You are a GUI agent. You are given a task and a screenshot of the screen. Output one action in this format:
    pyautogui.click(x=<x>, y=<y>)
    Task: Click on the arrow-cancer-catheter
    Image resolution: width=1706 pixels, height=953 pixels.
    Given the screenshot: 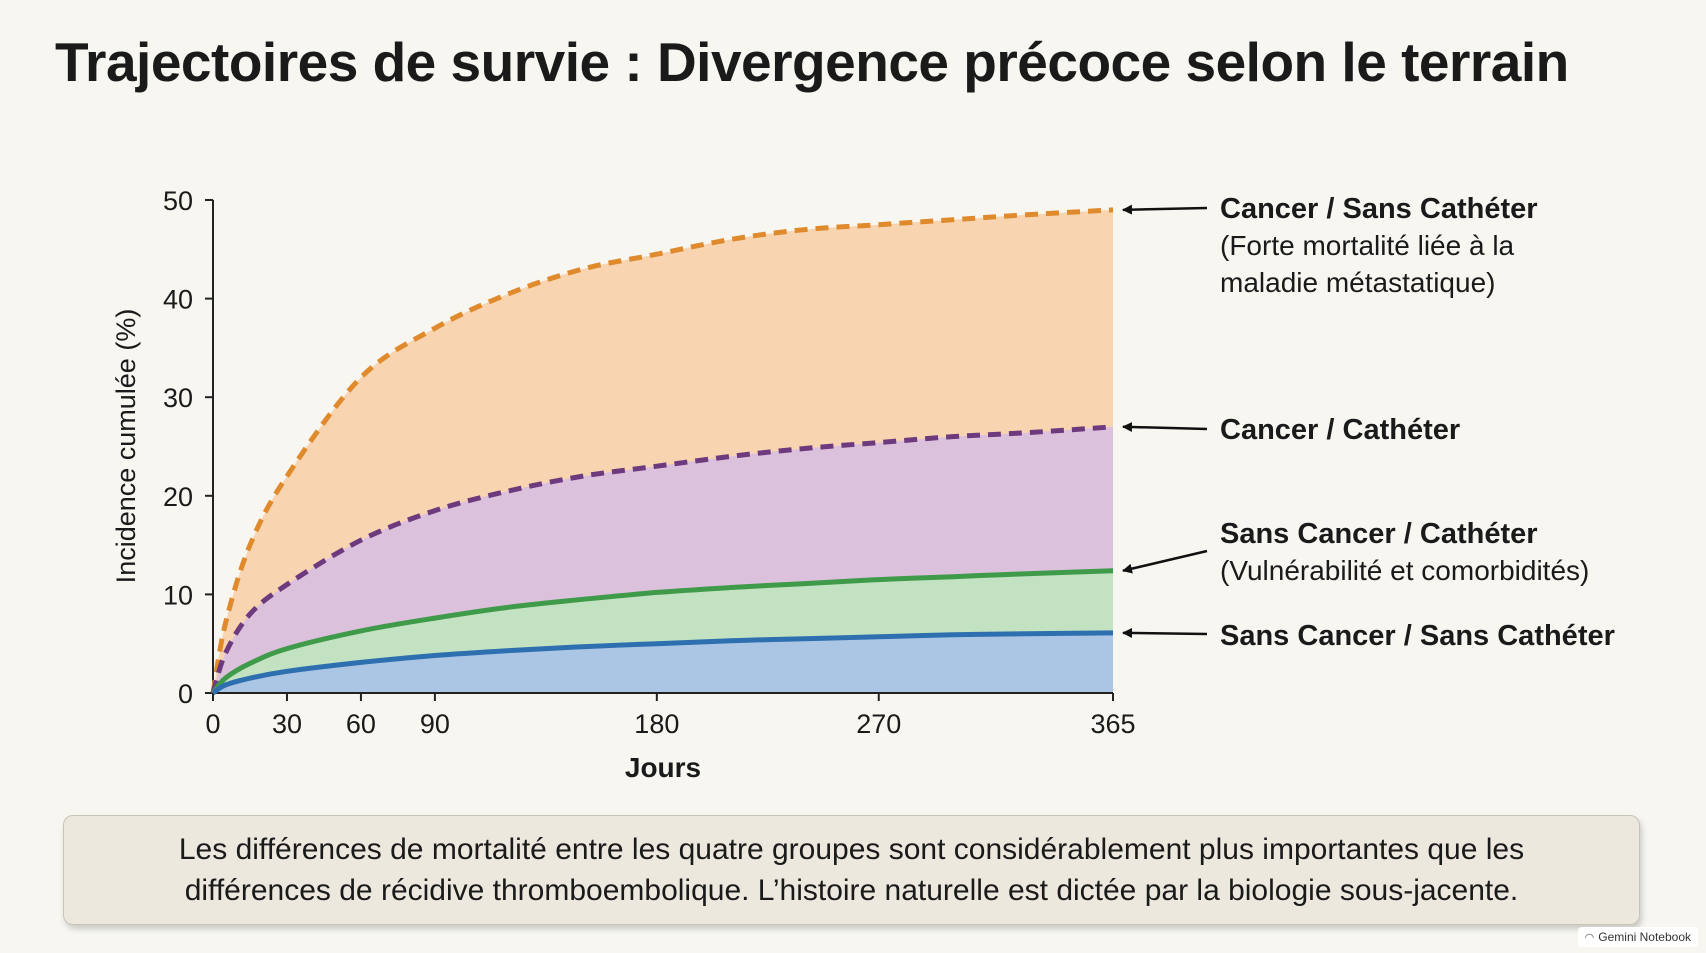 What is the action you would take?
    pyautogui.click(x=1165, y=427)
    